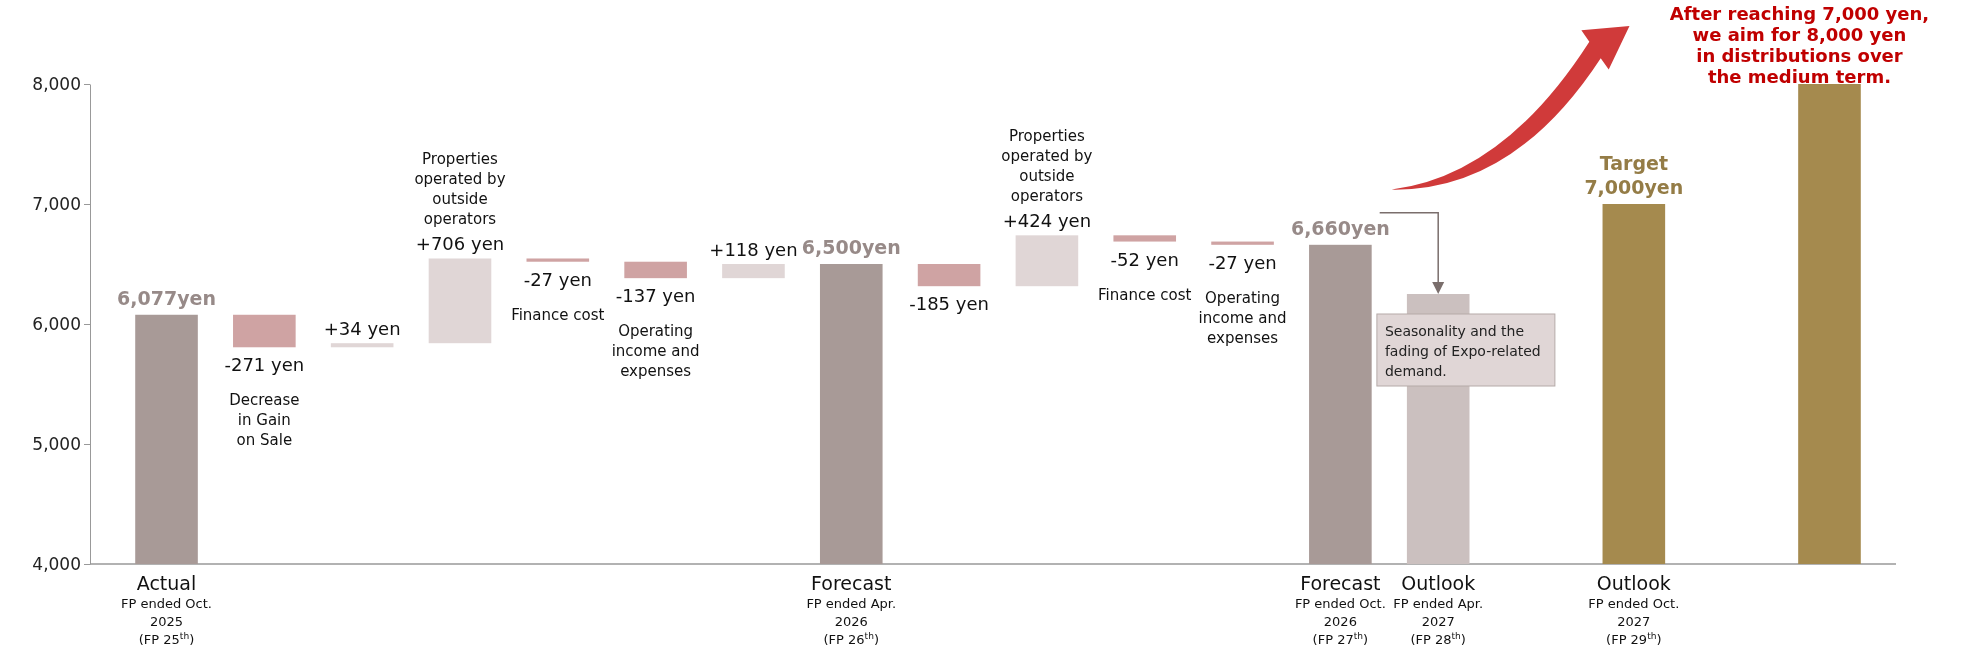 Image resolution: width=1962 pixels, height=656 pixels. Describe the element at coordinates (655, 296) in the screenshot. I see `data-label: -137 yen` at that location.